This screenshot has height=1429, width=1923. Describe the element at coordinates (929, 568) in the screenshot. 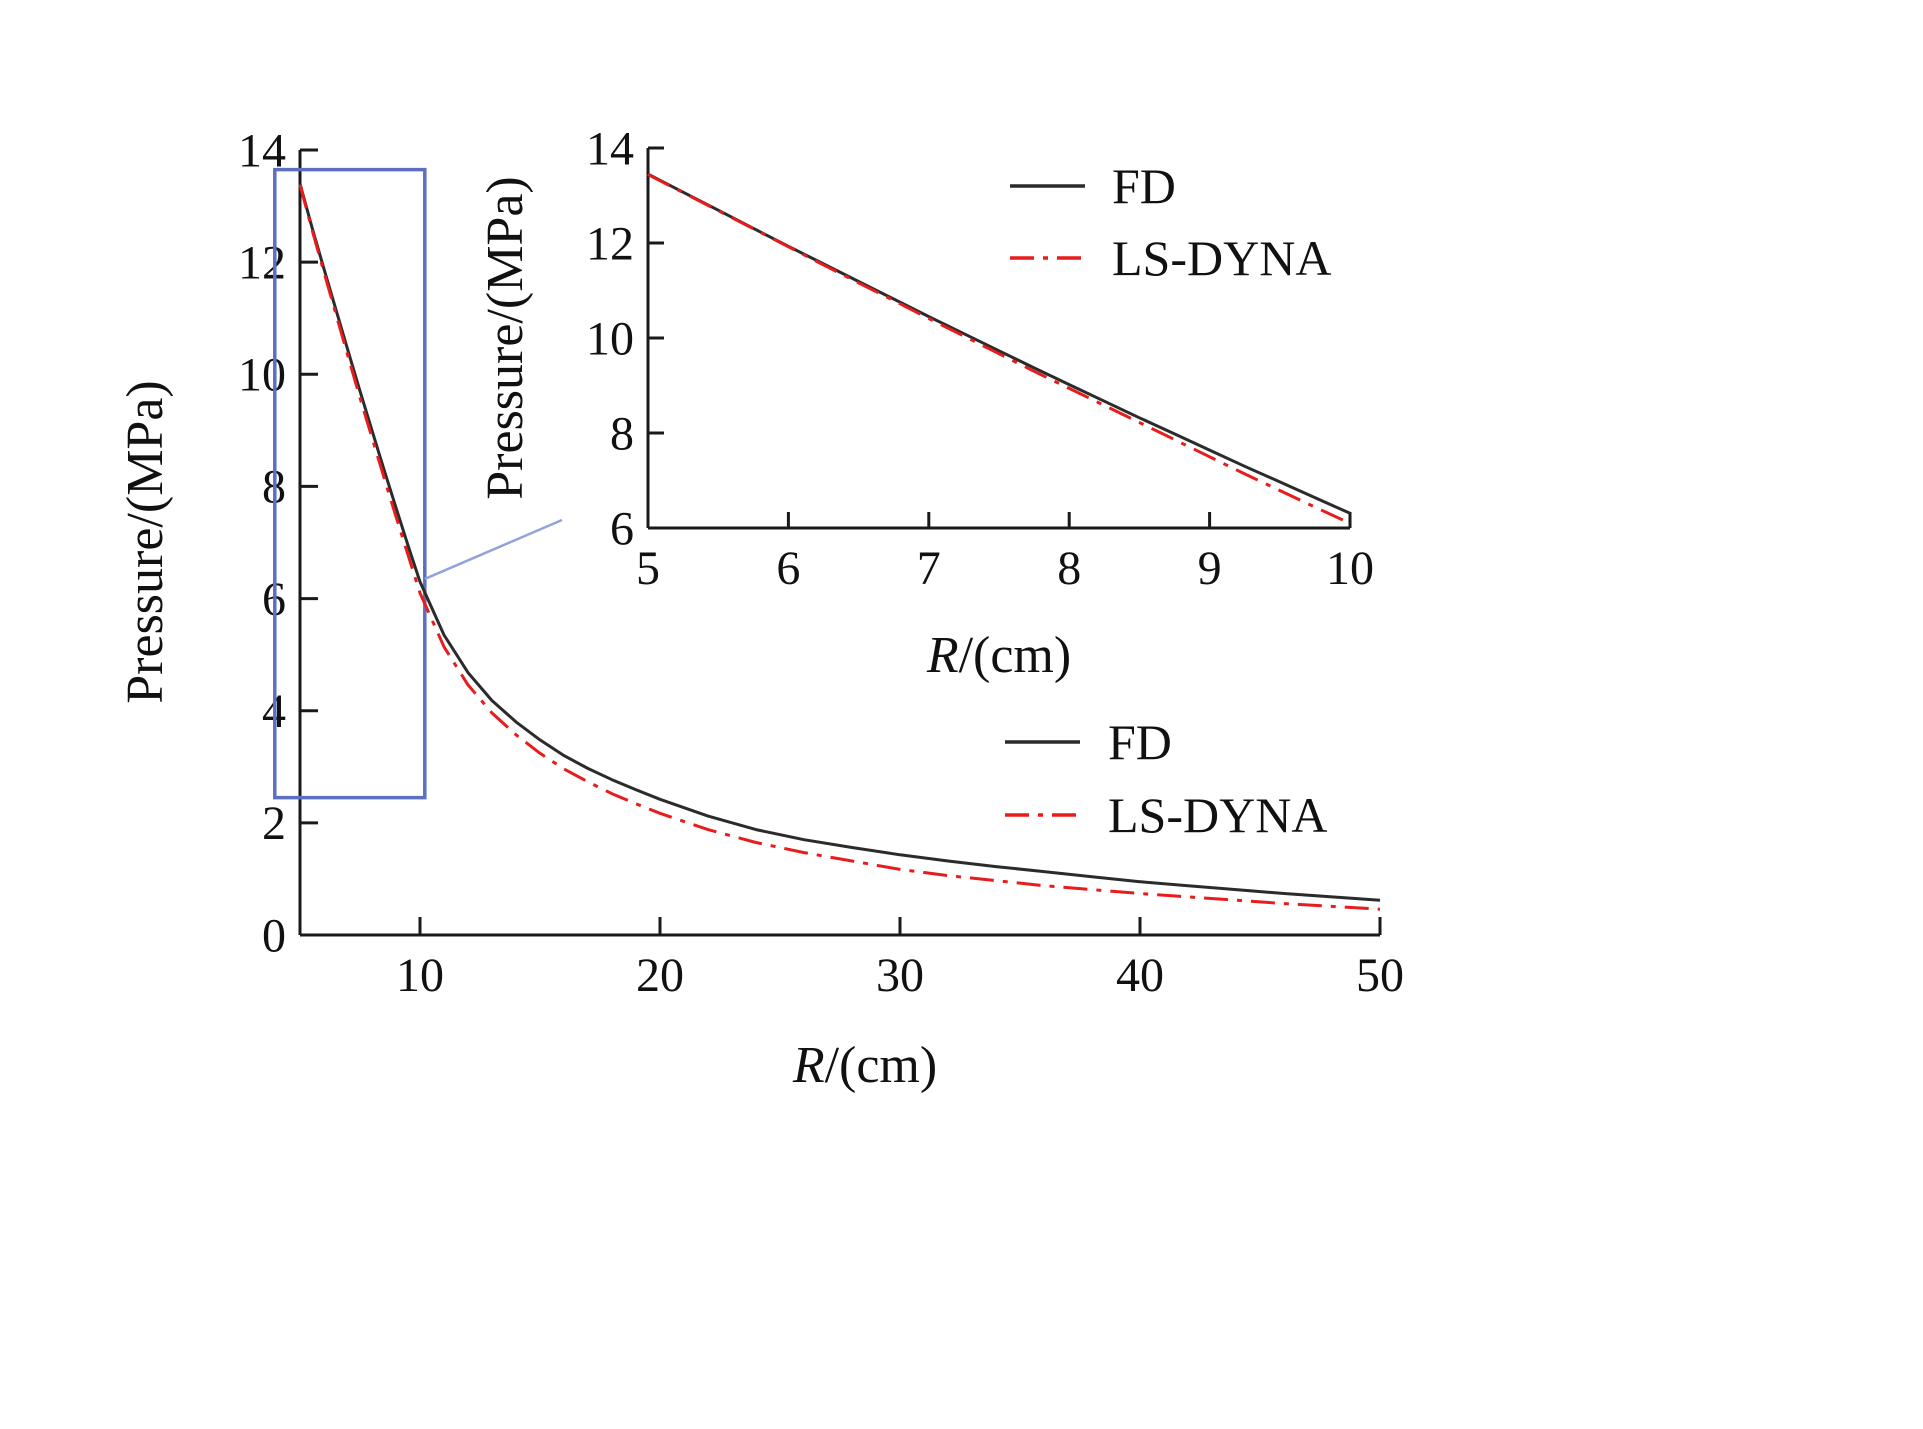

I see `x-tick-label: 7` at that location.